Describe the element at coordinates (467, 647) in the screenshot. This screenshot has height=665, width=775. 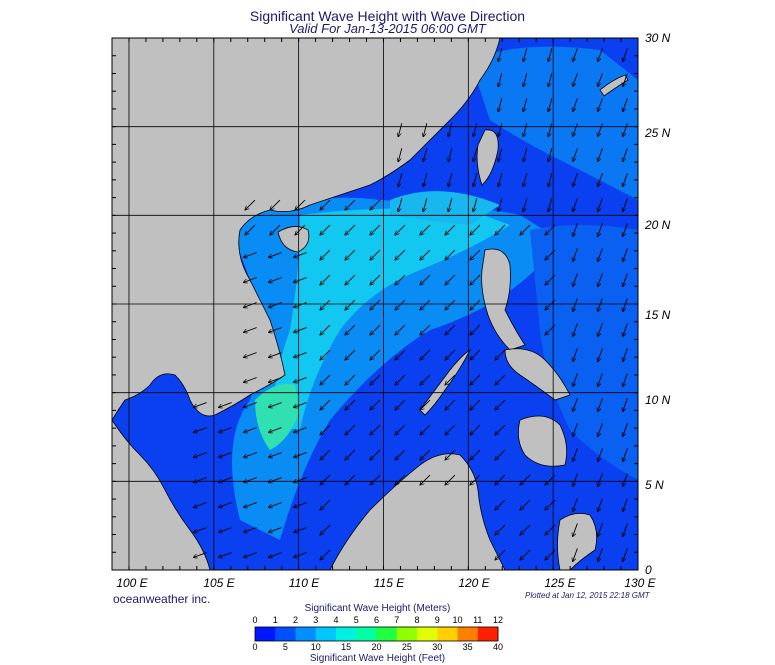
I see `colorbar-feet-tick: 35` at that location.